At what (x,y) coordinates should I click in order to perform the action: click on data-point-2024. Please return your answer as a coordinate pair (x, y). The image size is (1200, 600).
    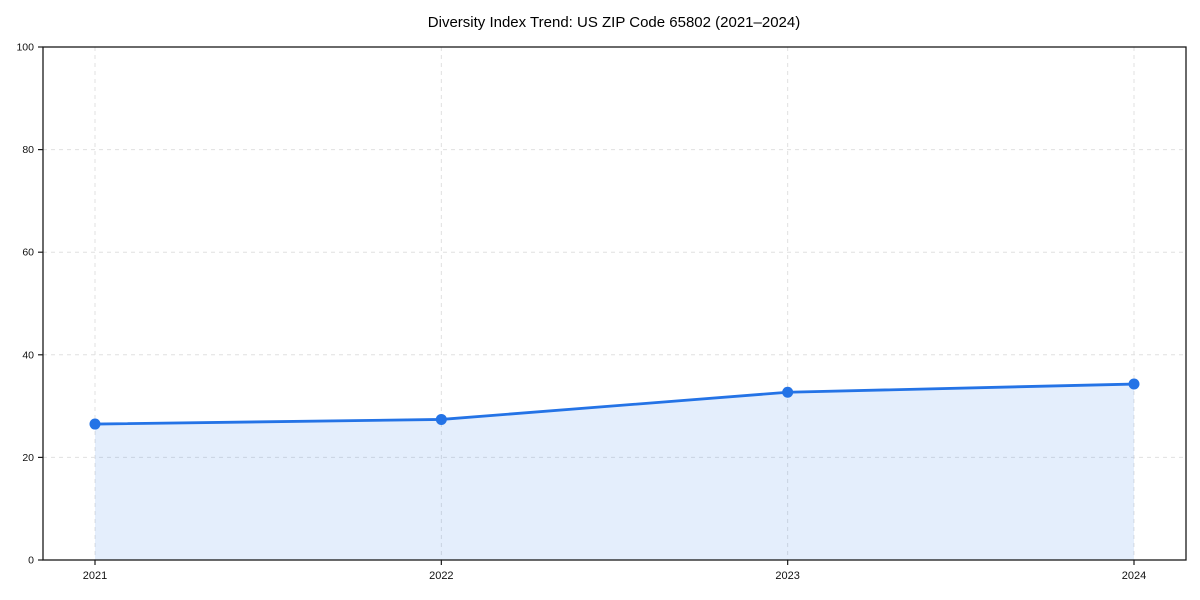
    Looking at the image, I should click on (1134, 384).